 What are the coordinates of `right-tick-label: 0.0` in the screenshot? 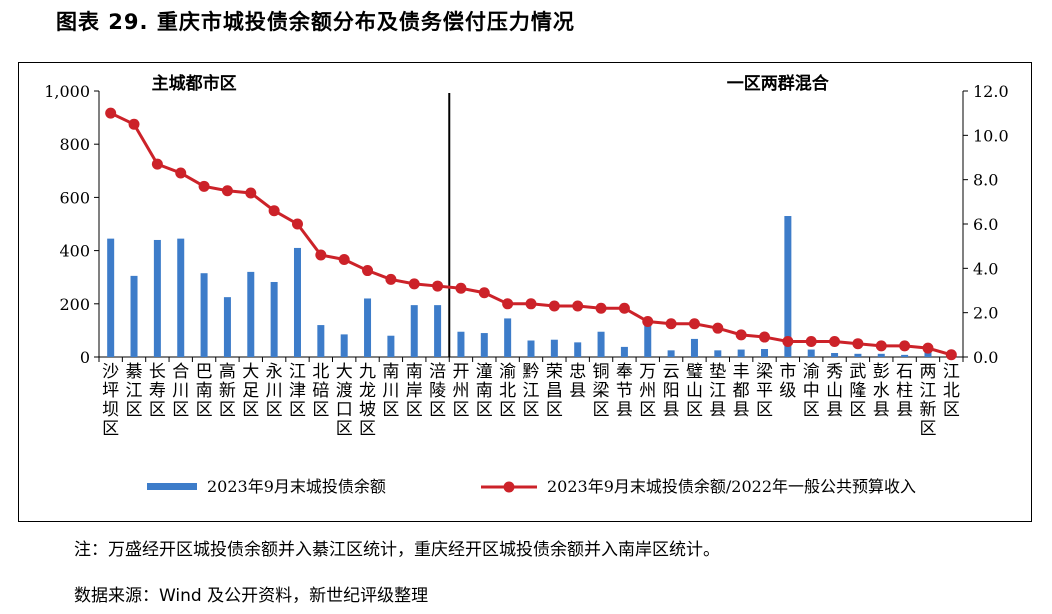 It's located at (985, 357).